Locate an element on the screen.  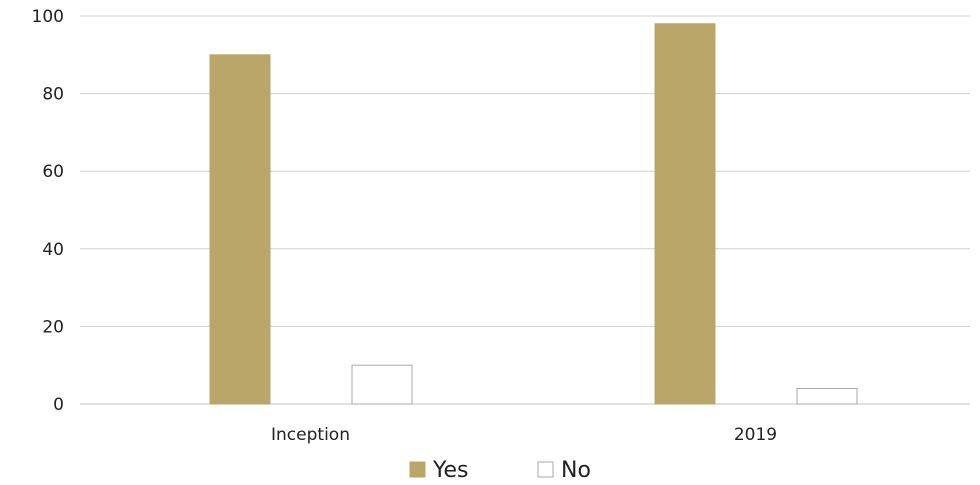
y-tick-label: 80 is located at coordinates (53, 95).